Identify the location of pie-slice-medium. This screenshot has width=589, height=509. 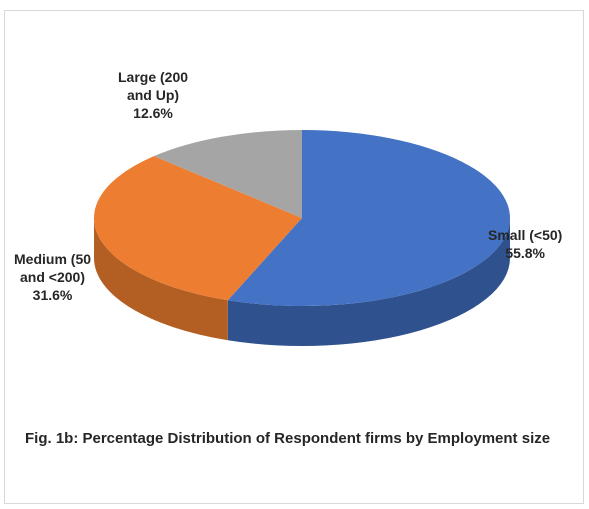
(198, 228).